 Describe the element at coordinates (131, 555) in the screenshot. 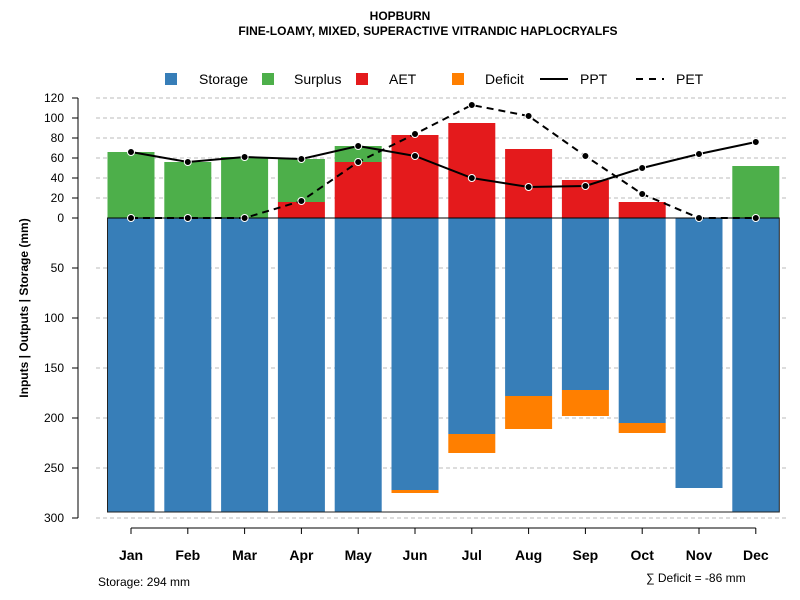

I see `x-tick-label-jan: Jan` at that location.